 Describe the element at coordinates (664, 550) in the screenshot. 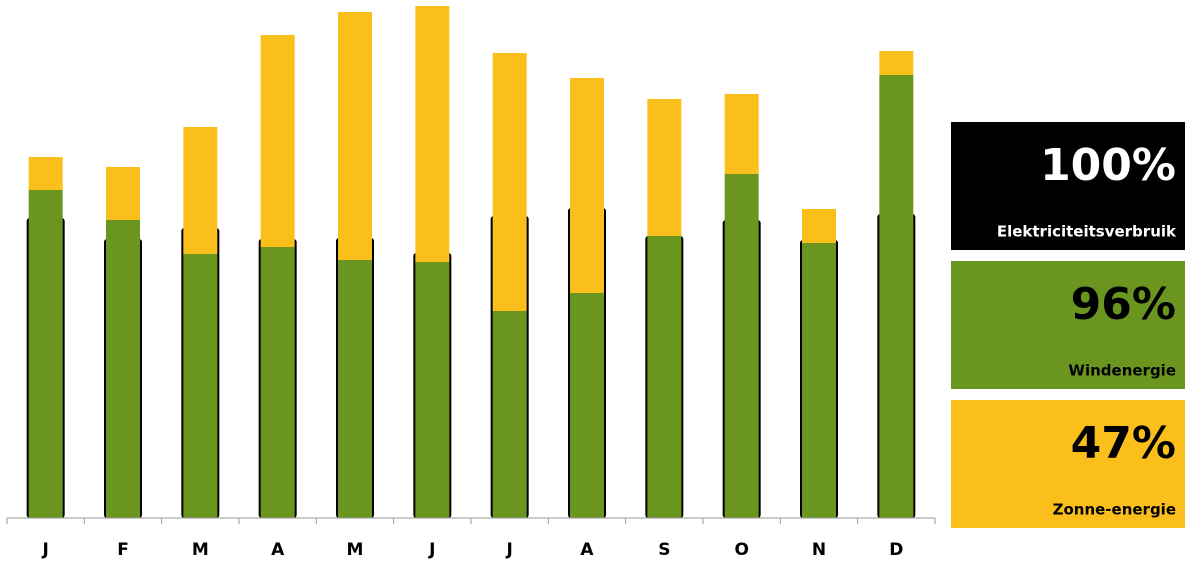

I see `x-tick-label: S` at that location.